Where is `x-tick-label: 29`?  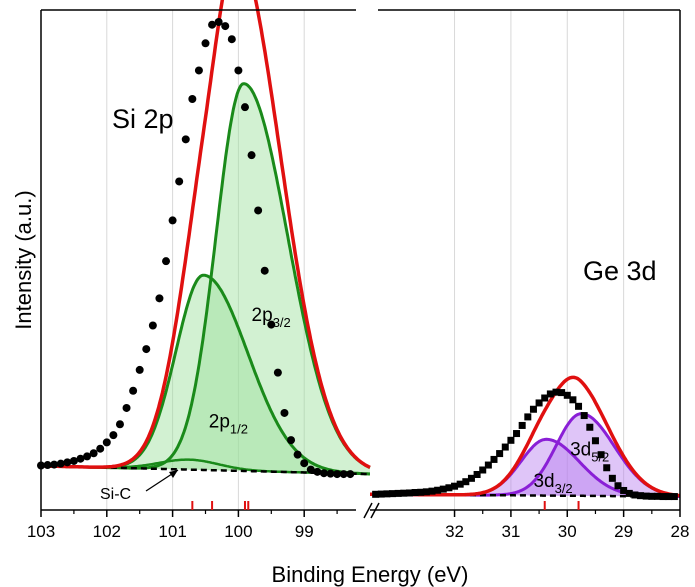 x-tick-label: 29 is located at coordinates (623, 531).